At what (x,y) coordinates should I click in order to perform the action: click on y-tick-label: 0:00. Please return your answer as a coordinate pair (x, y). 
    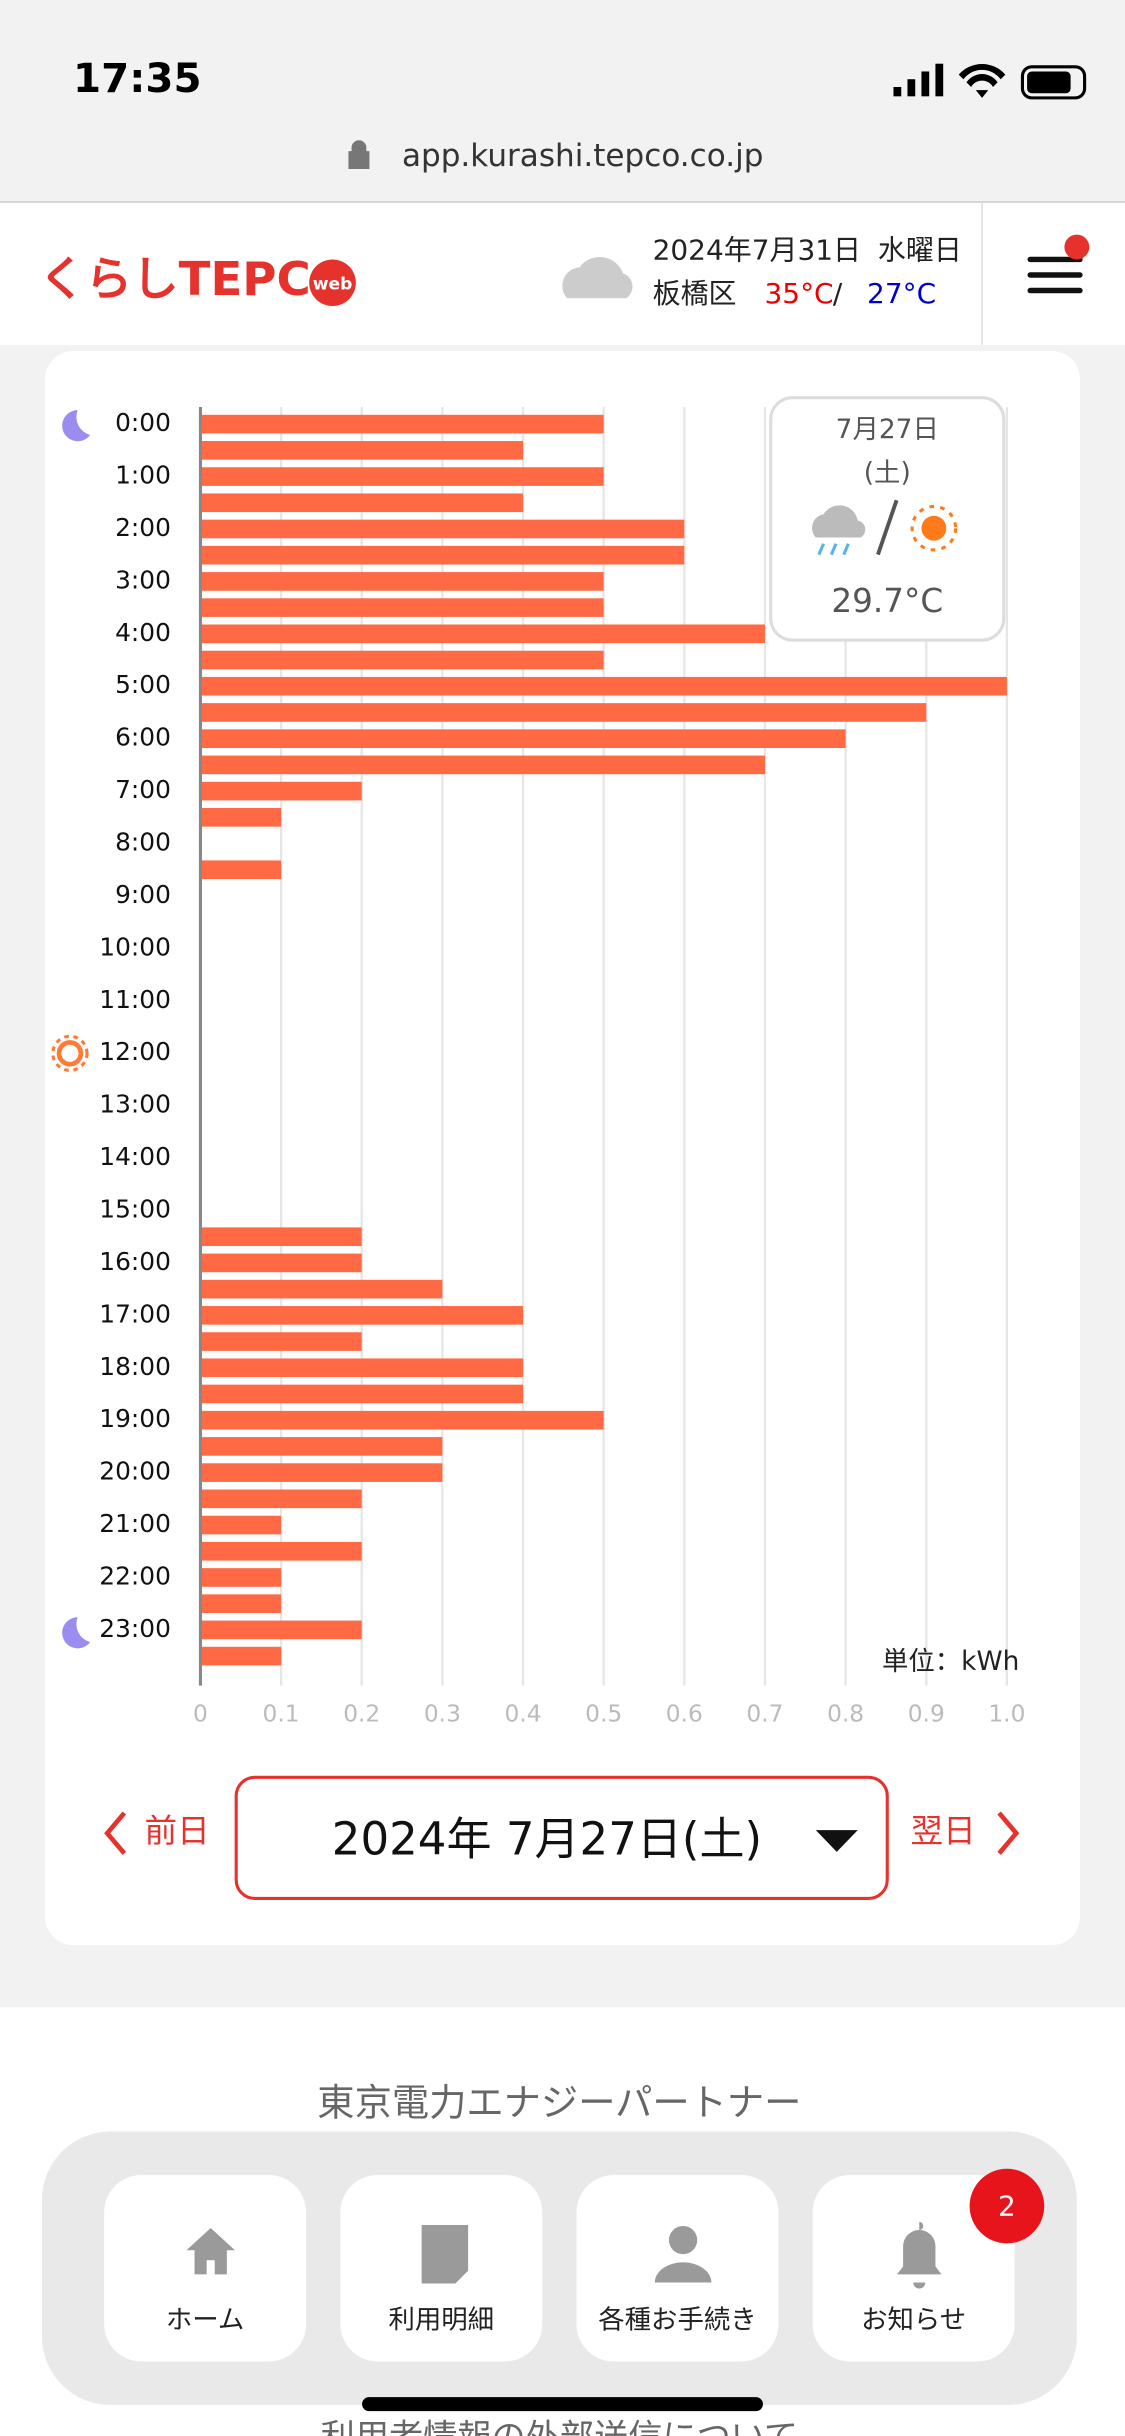
    Looking at the image, I should click on (143, 422).